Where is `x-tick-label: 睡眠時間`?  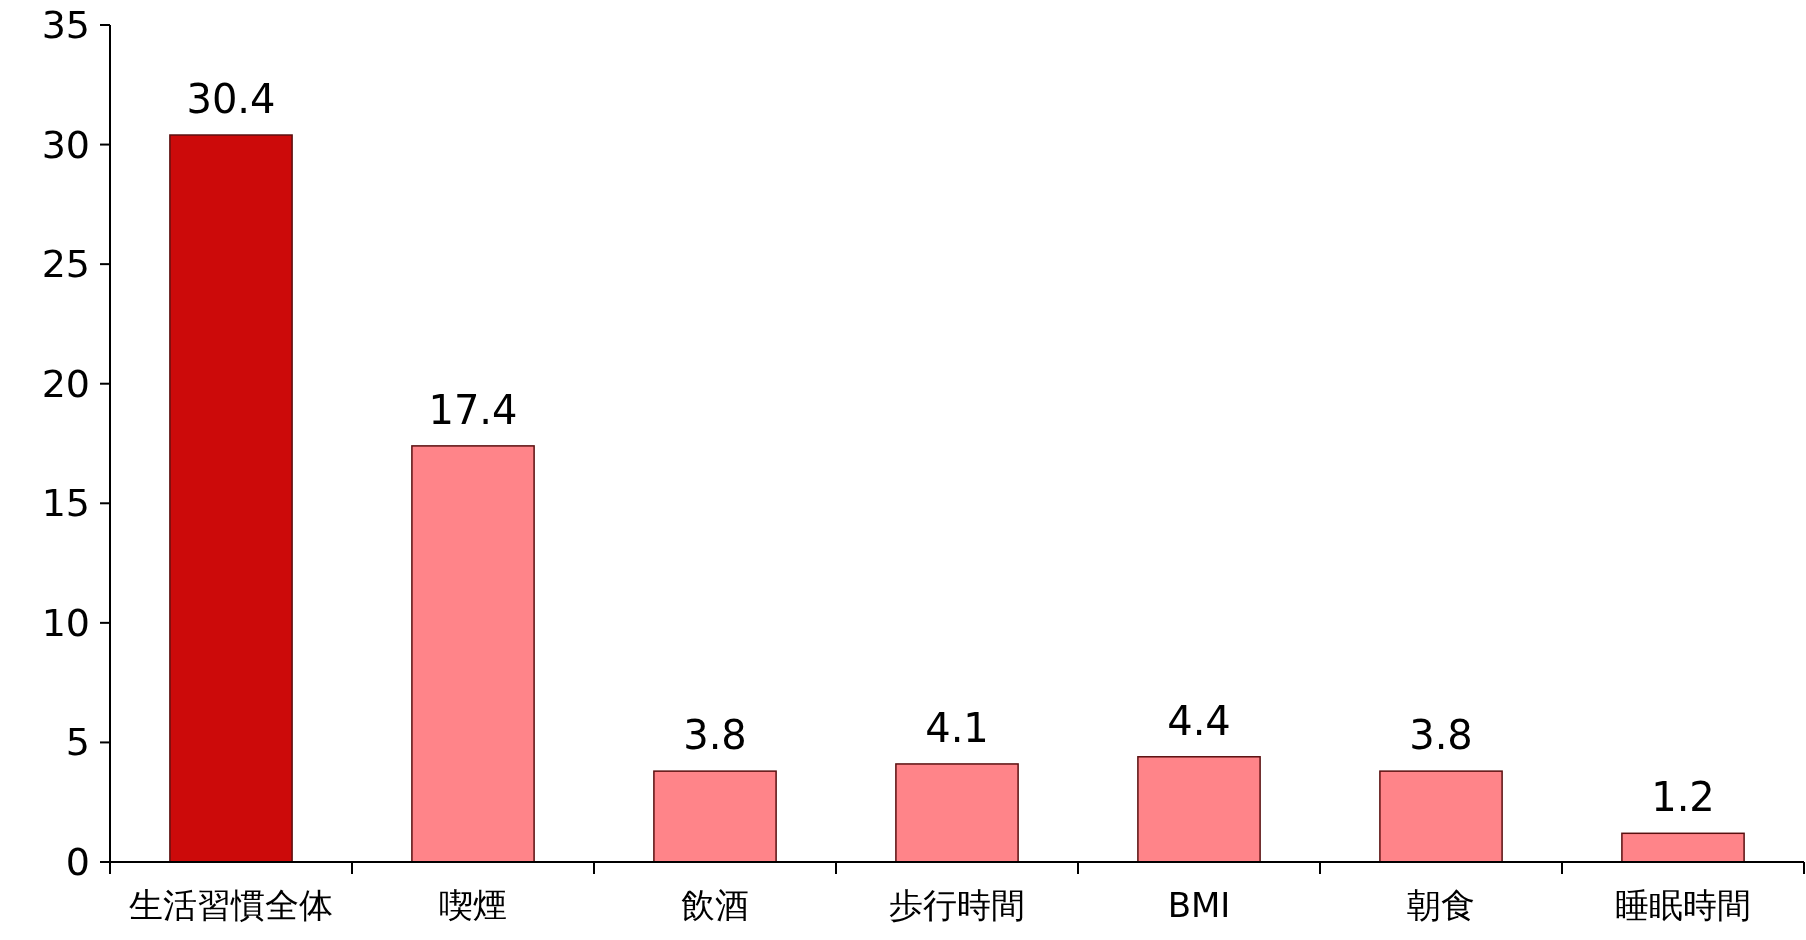
x-tick-label: 睡眠時間 is located at coordinates (1683, 905).